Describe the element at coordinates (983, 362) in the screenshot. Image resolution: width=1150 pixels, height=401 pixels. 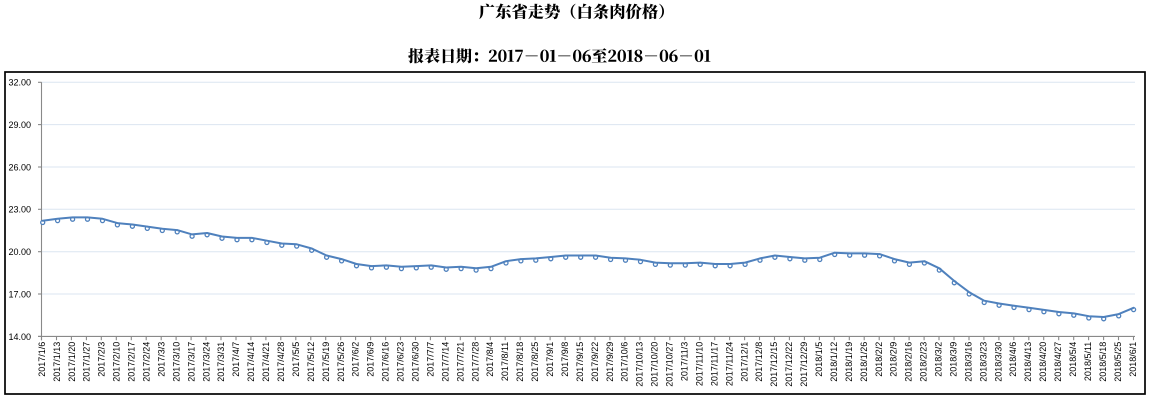
I see `svg-text: 2018/3/23` at that location.